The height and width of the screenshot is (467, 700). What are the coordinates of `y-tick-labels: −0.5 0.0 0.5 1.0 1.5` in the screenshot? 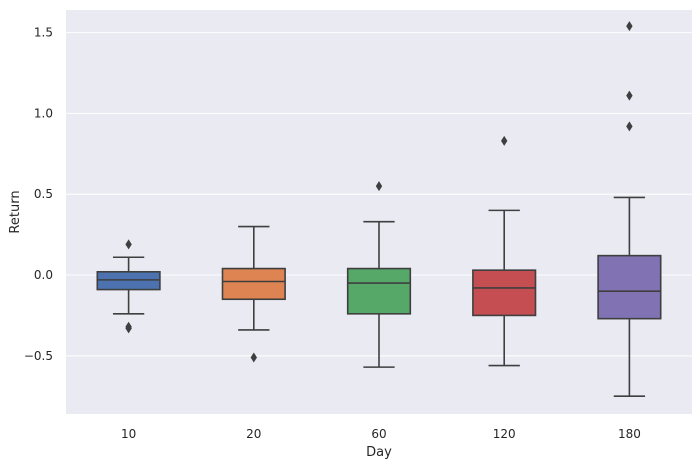 It's located at (38, 194).